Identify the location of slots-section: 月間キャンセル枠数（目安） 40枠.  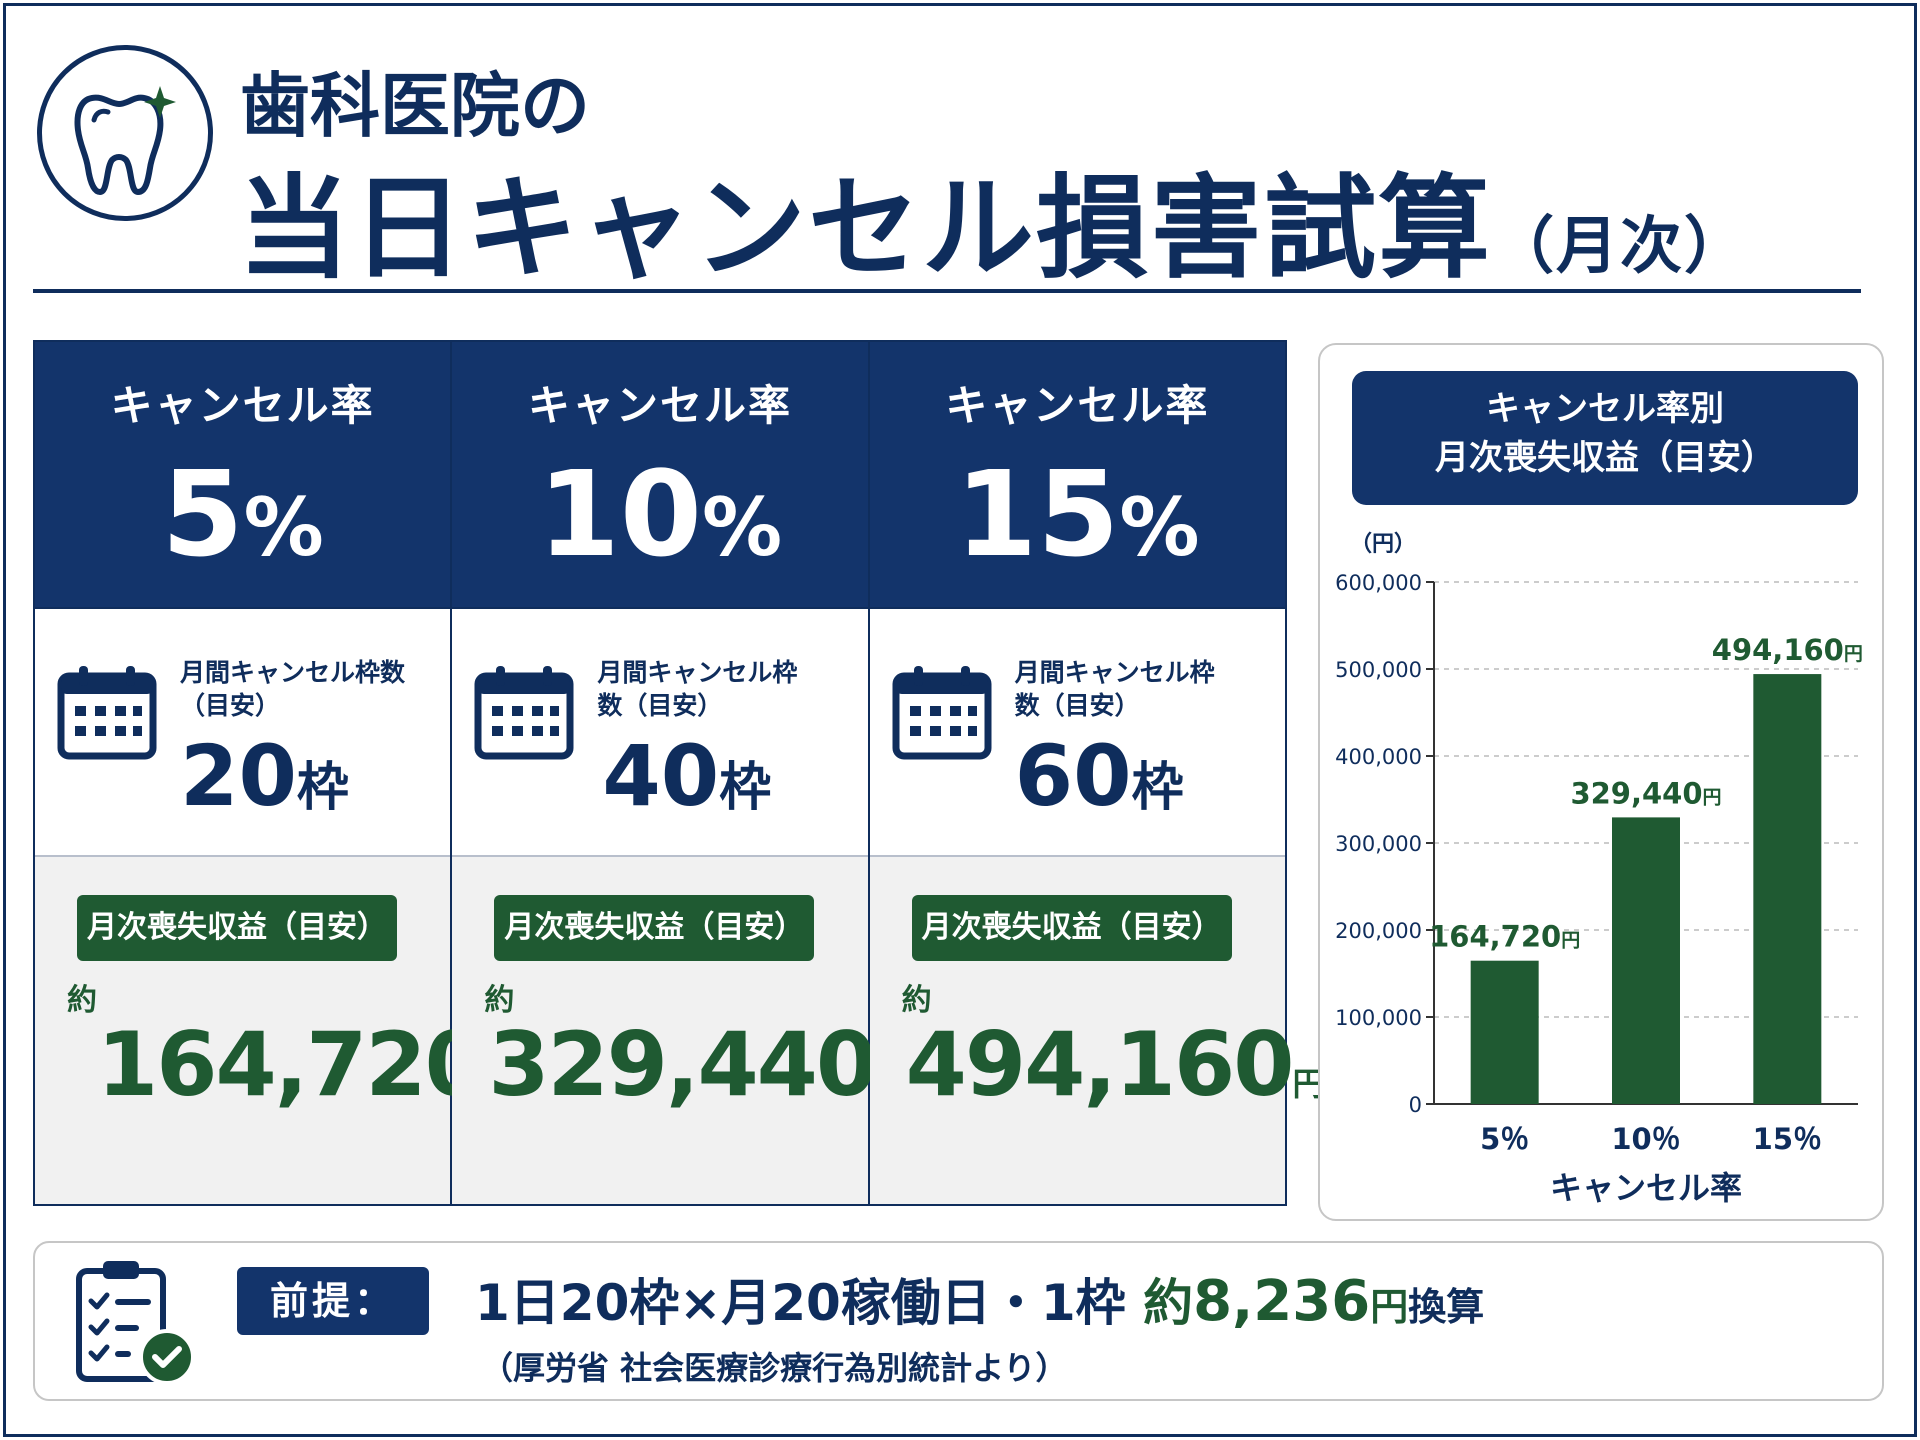
(660, 731).